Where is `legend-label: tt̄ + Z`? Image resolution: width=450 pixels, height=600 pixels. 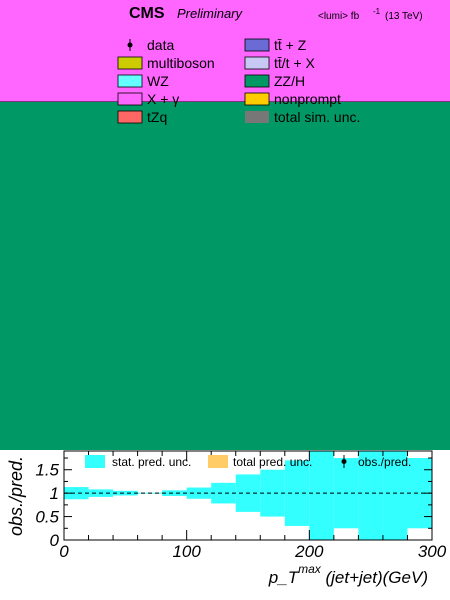 legend-label: tt̄ + Z is located at coordinates (290, 45).